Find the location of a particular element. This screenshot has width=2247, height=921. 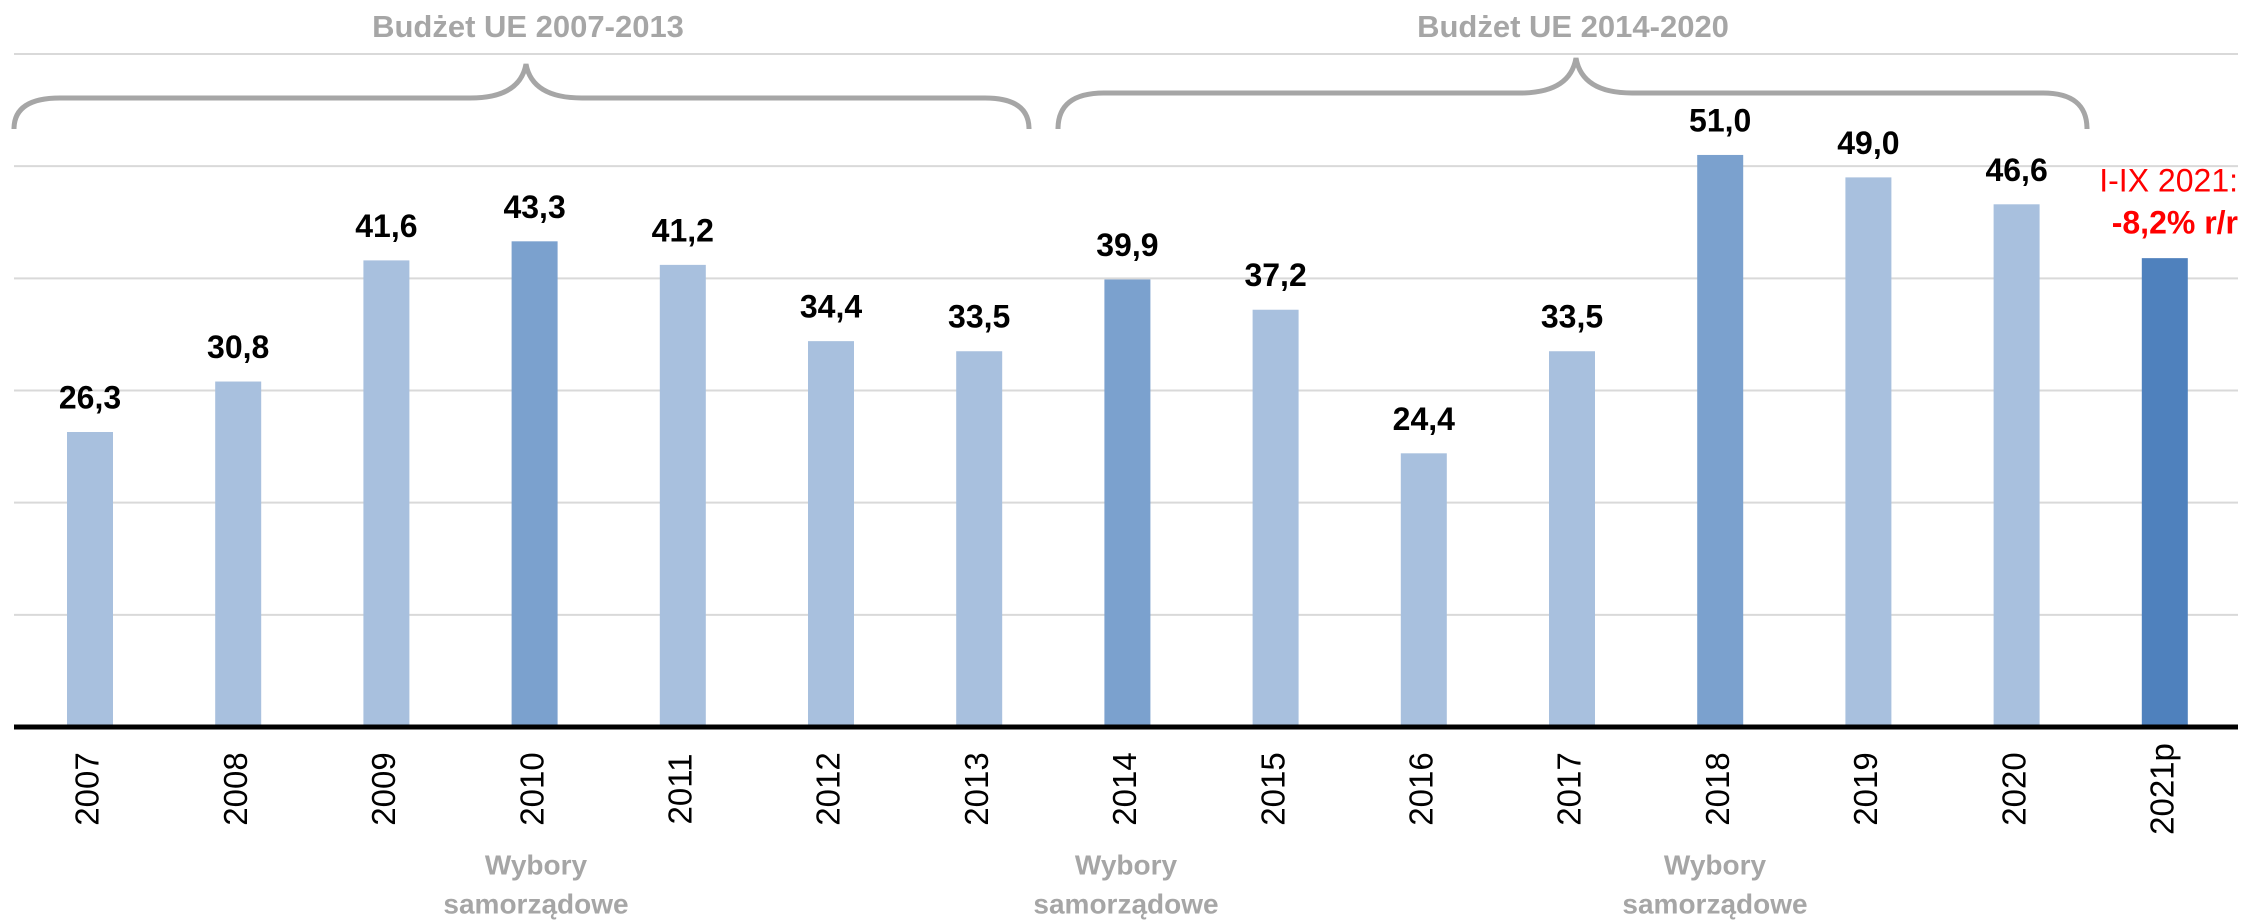

value-label: 41,6 is located at coordinates (386, 226).